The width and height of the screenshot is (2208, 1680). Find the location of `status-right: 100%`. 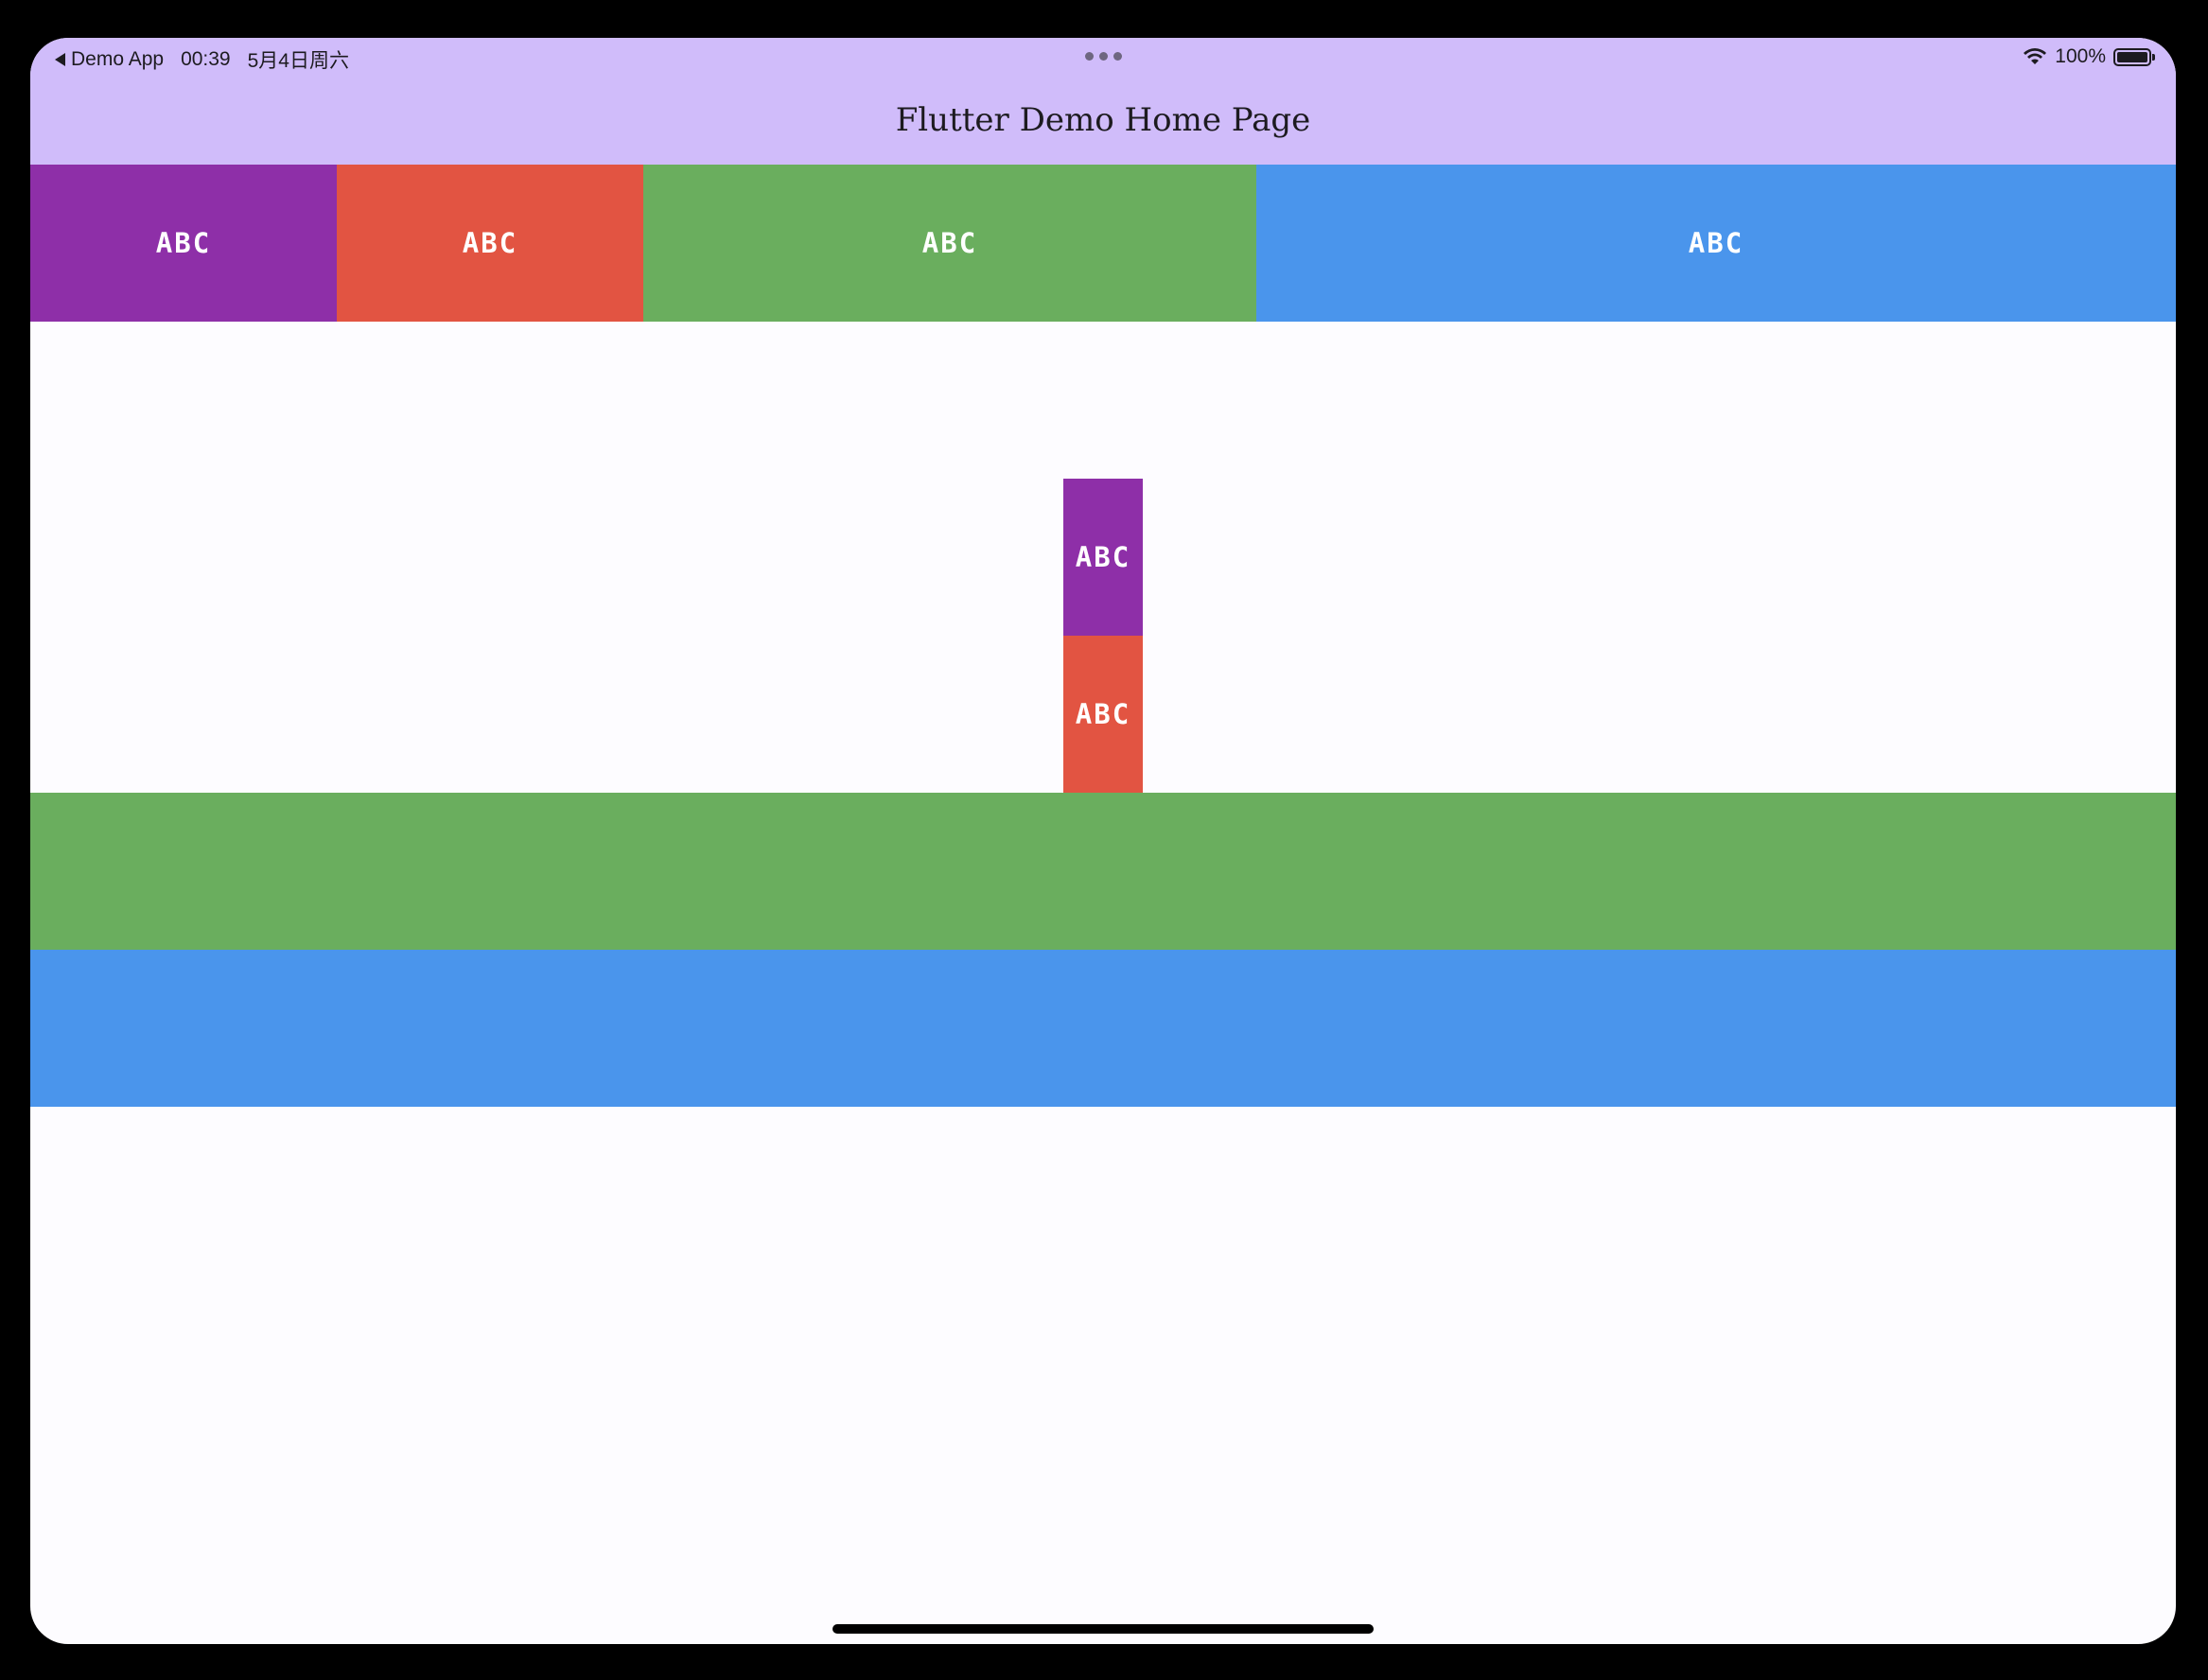

status-right: 100% is located at coordinates (2089, 56).